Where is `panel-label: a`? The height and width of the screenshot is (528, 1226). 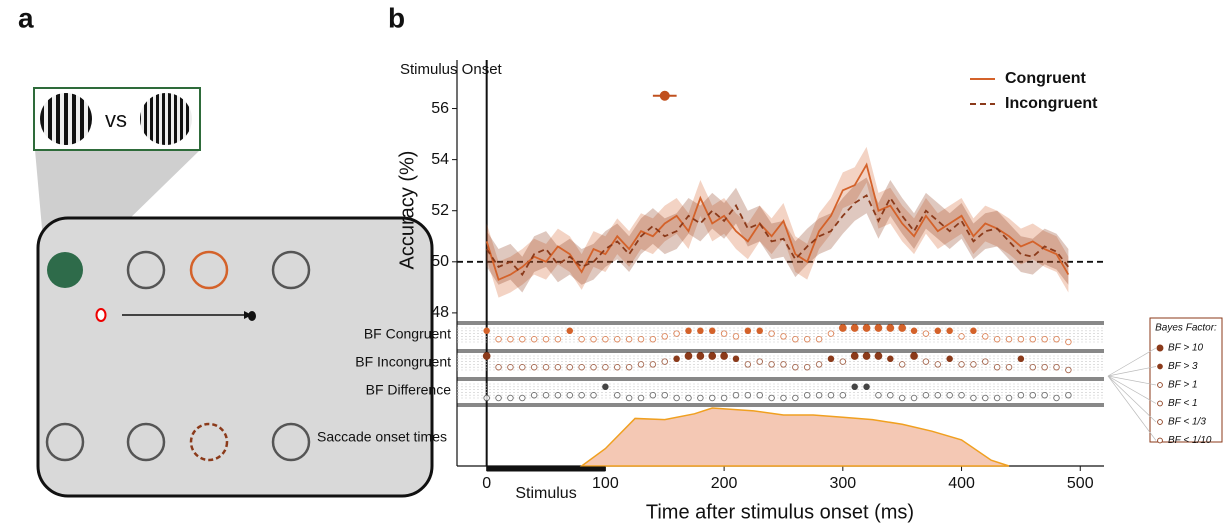
panel-label: a is located at coordinates (26, 17).